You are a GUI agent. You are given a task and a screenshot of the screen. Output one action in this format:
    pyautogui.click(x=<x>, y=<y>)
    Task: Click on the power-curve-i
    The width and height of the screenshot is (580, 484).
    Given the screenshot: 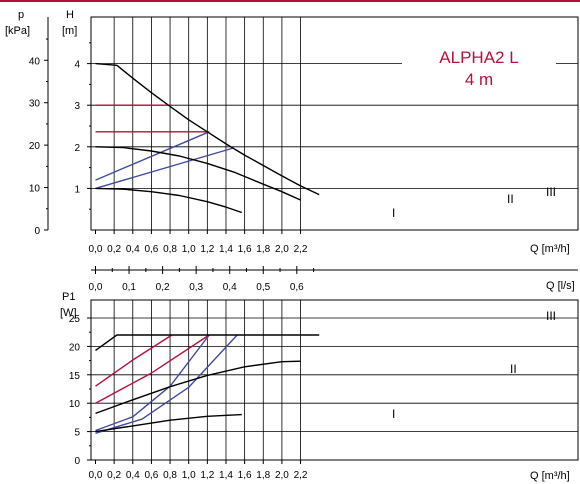 What is the action you would take?
    pyautogui.click(x=168, y=423)
    